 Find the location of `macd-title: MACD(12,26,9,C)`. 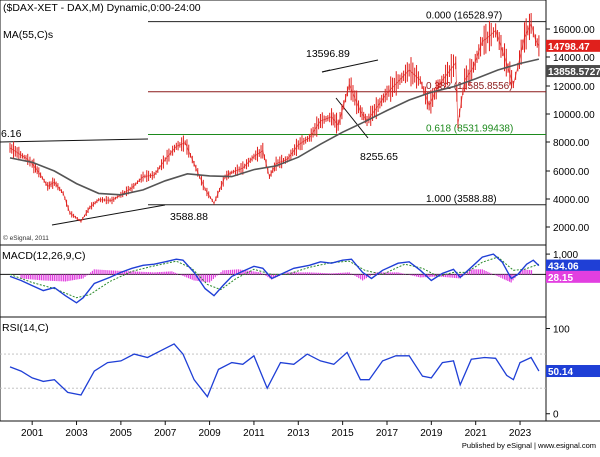

macd-title: MACD(12,26,9,C) is located at coordinates (43, 256).